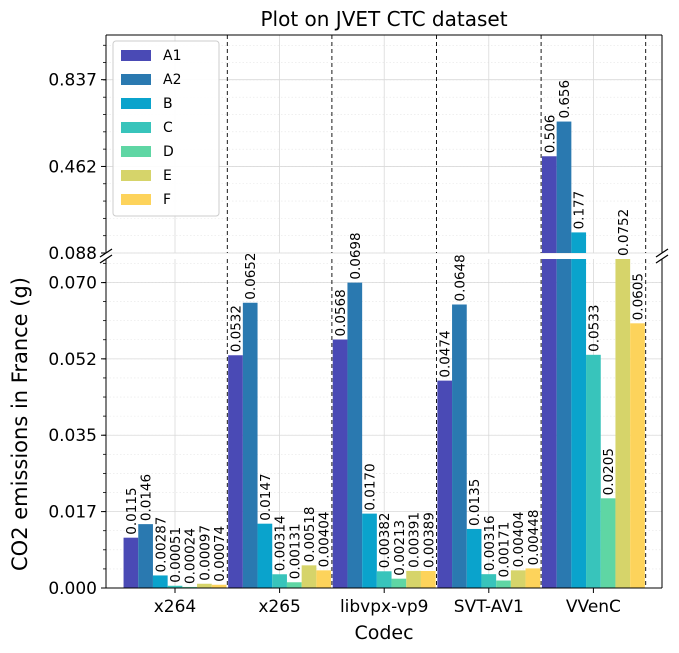  What do you see at coordinates (446, 353) in the screenshot?
I see `value-label: 0.0474` at bounding box center [446, 353].